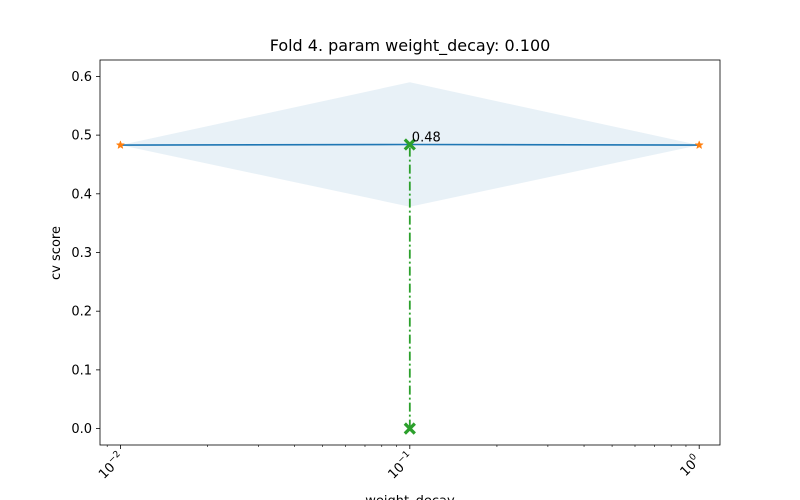  Describe the element at coordinates (56, 253) in the screenshot. I see `y-axis-title: cv score` at that location.